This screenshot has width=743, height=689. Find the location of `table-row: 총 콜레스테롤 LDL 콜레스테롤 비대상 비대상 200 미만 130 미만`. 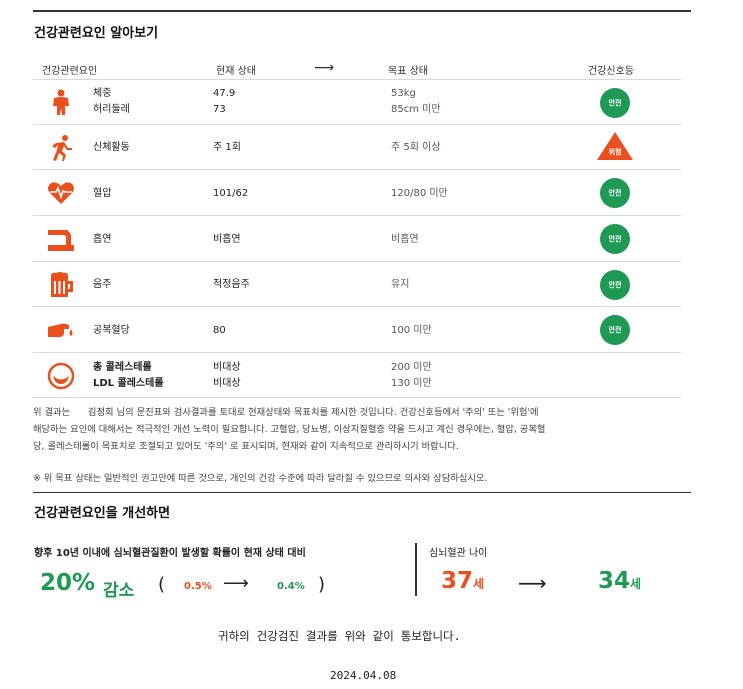

table-row: 총 콜레스테롤 LDL 콜레스테롤 비대상 비대상 200 미만 130 미만 is located at coordinates (357, 376).